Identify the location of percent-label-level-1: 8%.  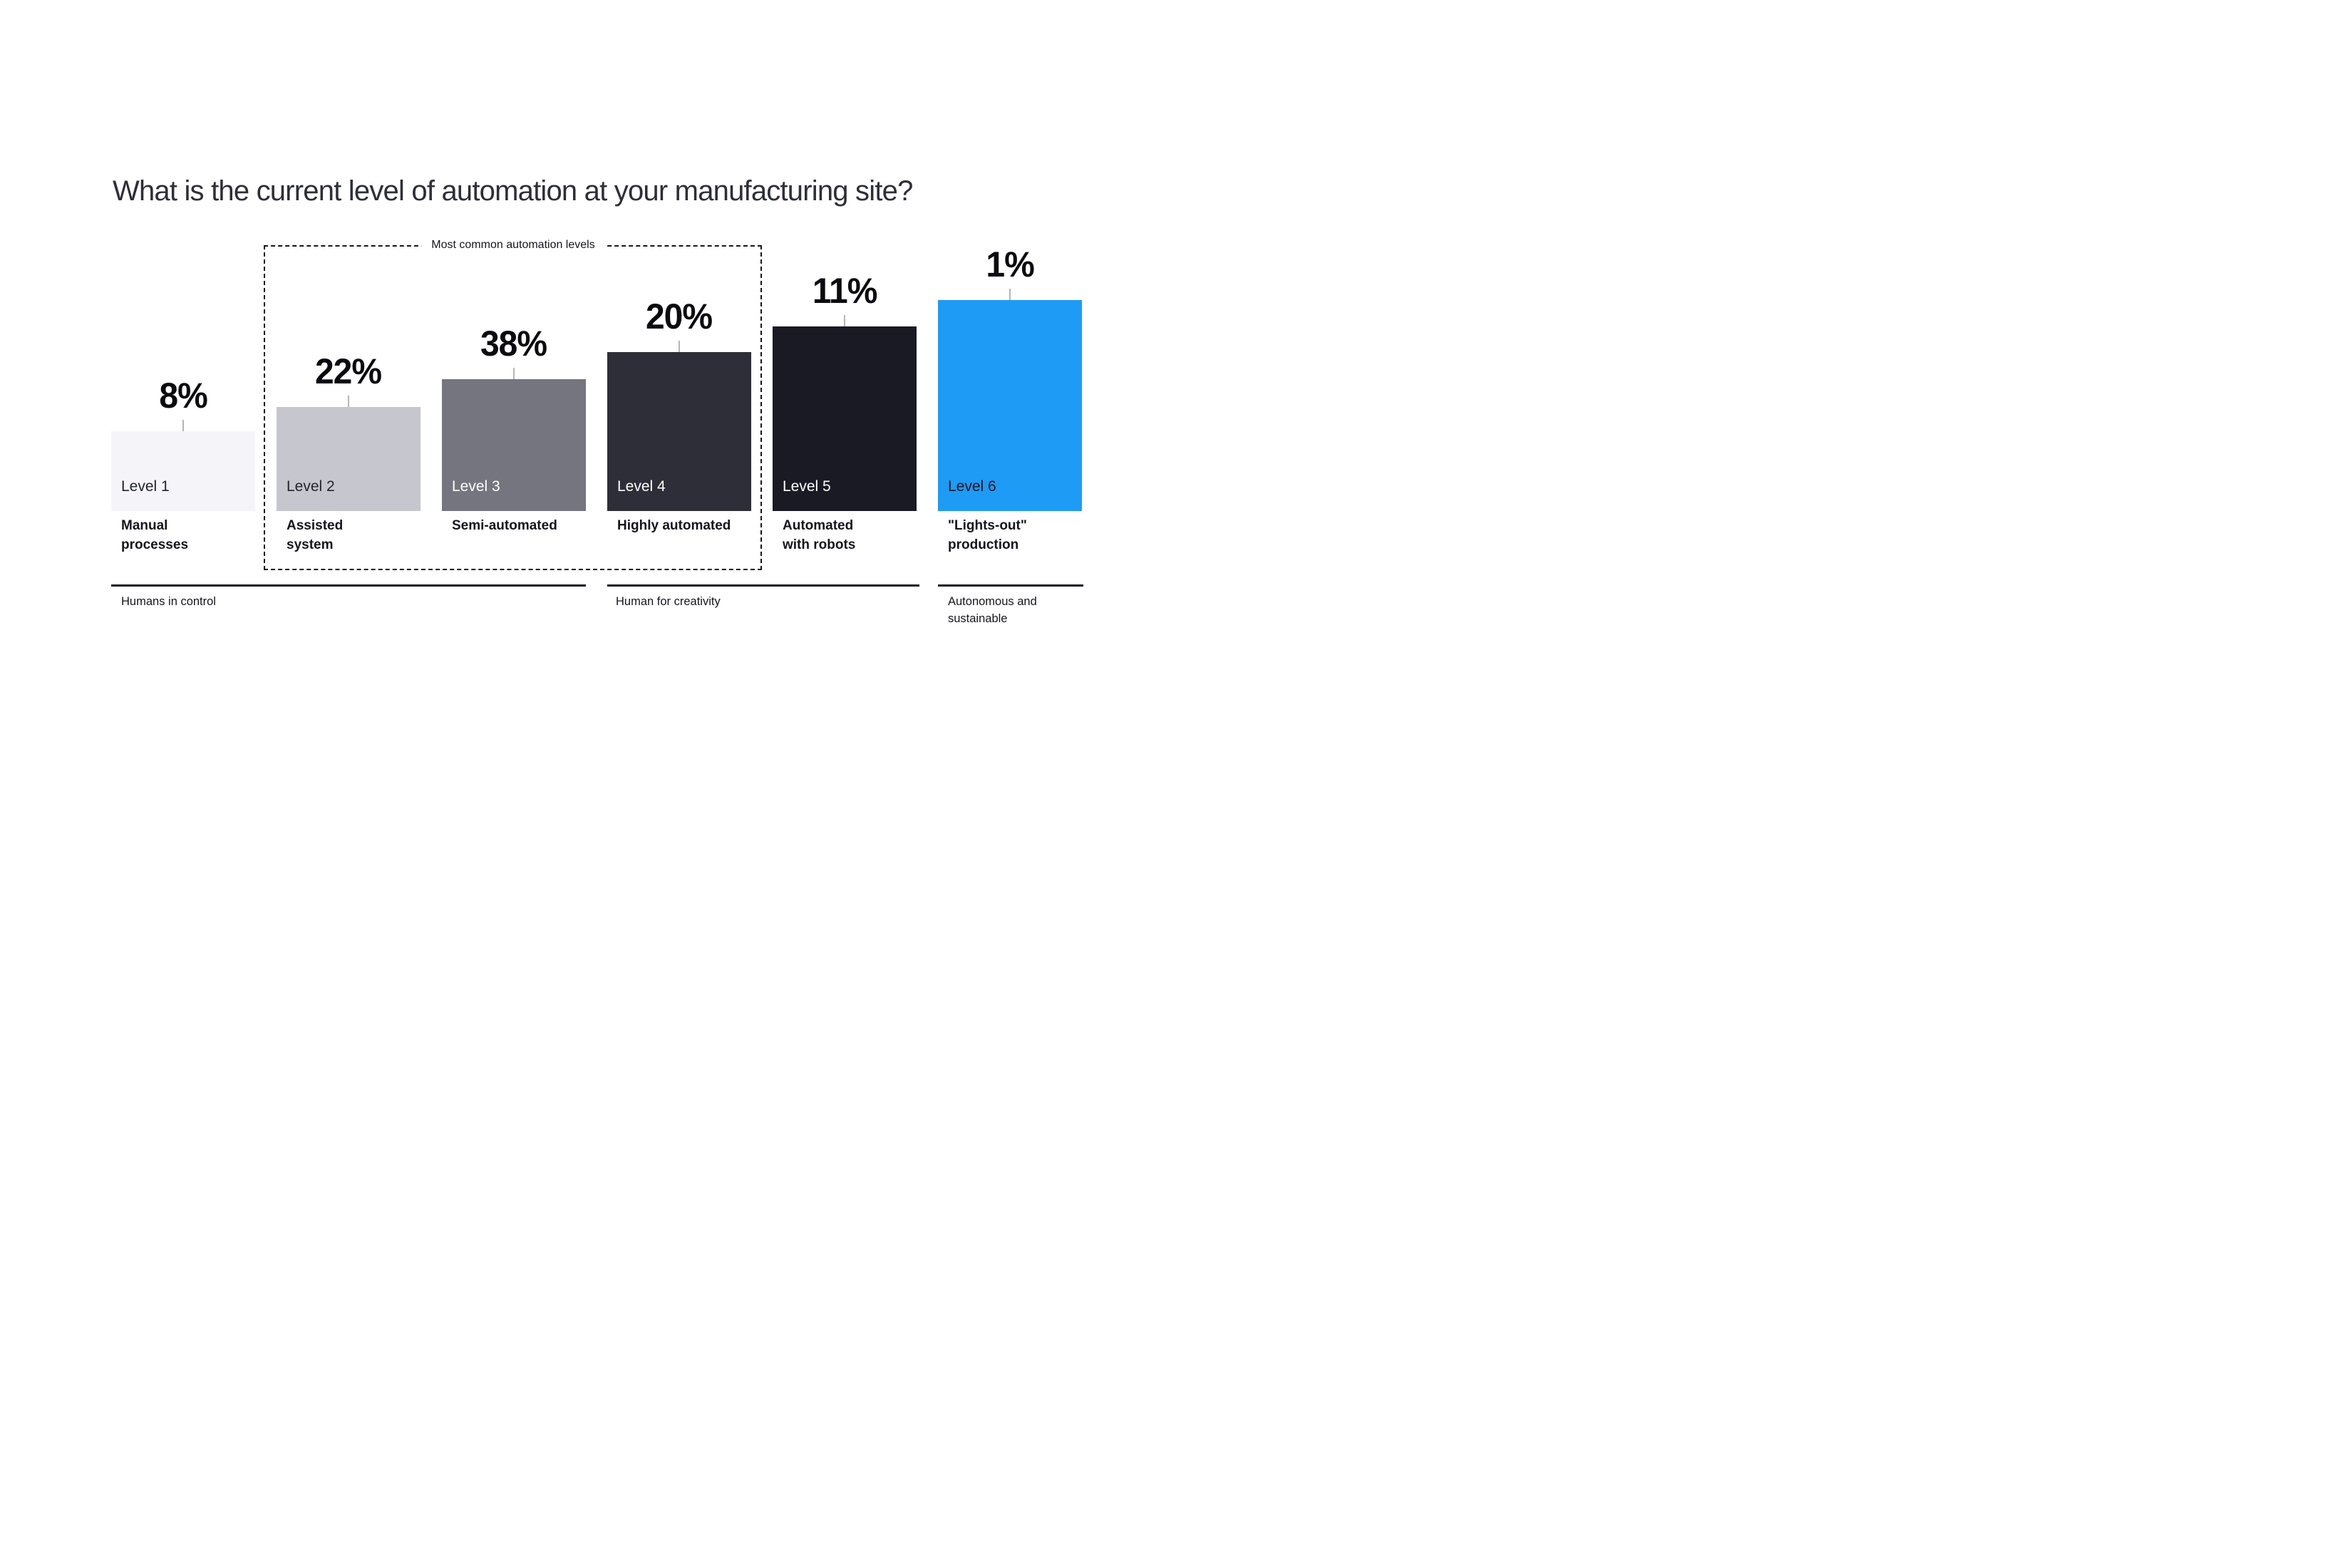
(183, 396).